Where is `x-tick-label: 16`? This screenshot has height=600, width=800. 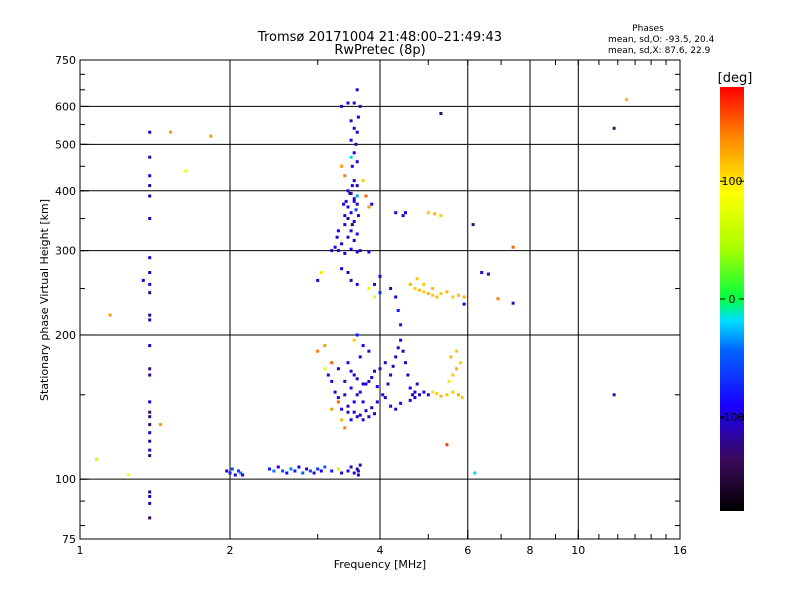
x-tick-label: 16 is located at coordinates (680, 550).